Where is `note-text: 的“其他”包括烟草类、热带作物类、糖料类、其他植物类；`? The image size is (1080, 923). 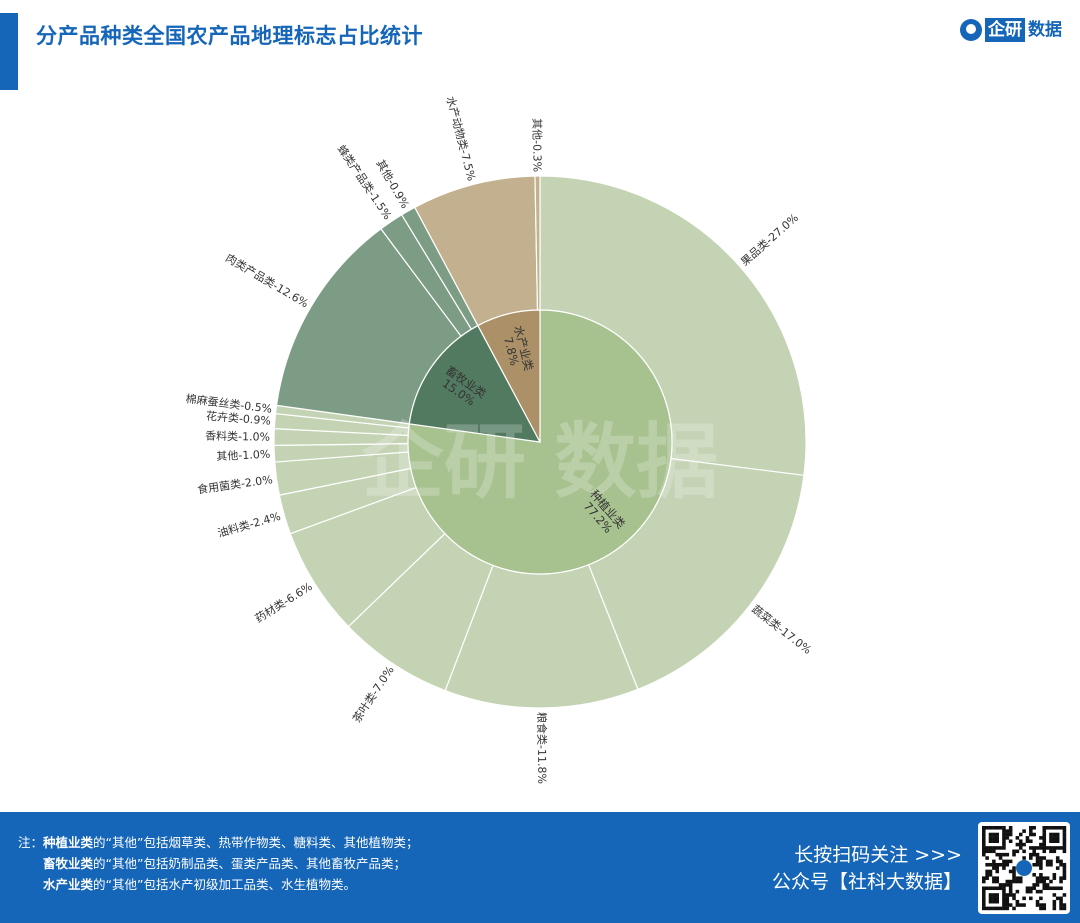
note-text: 的“其他”包括烟草类、热带作物类、糖料类、其他植物类； is located at coordinates (256, 842).